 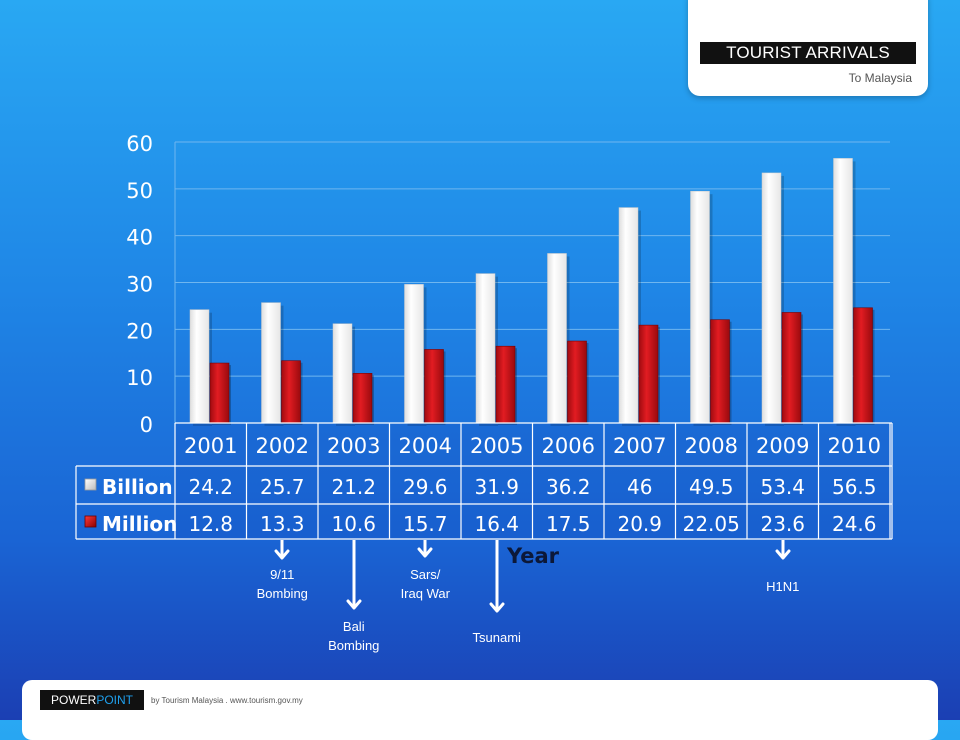 What do you see at coordinates (808, 53) in the screenshot?
I see `chart-title: TOURIST ARRIVALS` at bounding box center [808, 53].